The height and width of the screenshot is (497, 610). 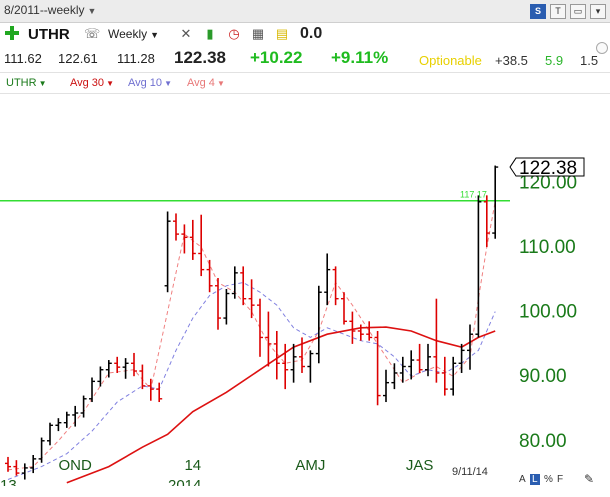 I want to click on window-titlebar: 8/2011--weekly ▼ S T ▭ ▾, so click(x=305, y=11).